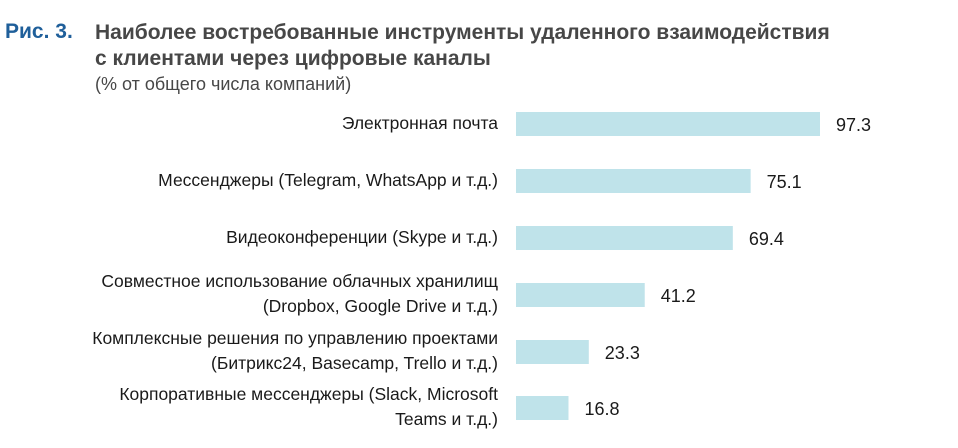  I want to click on value-label-5: 23.3, so click(622, 353).